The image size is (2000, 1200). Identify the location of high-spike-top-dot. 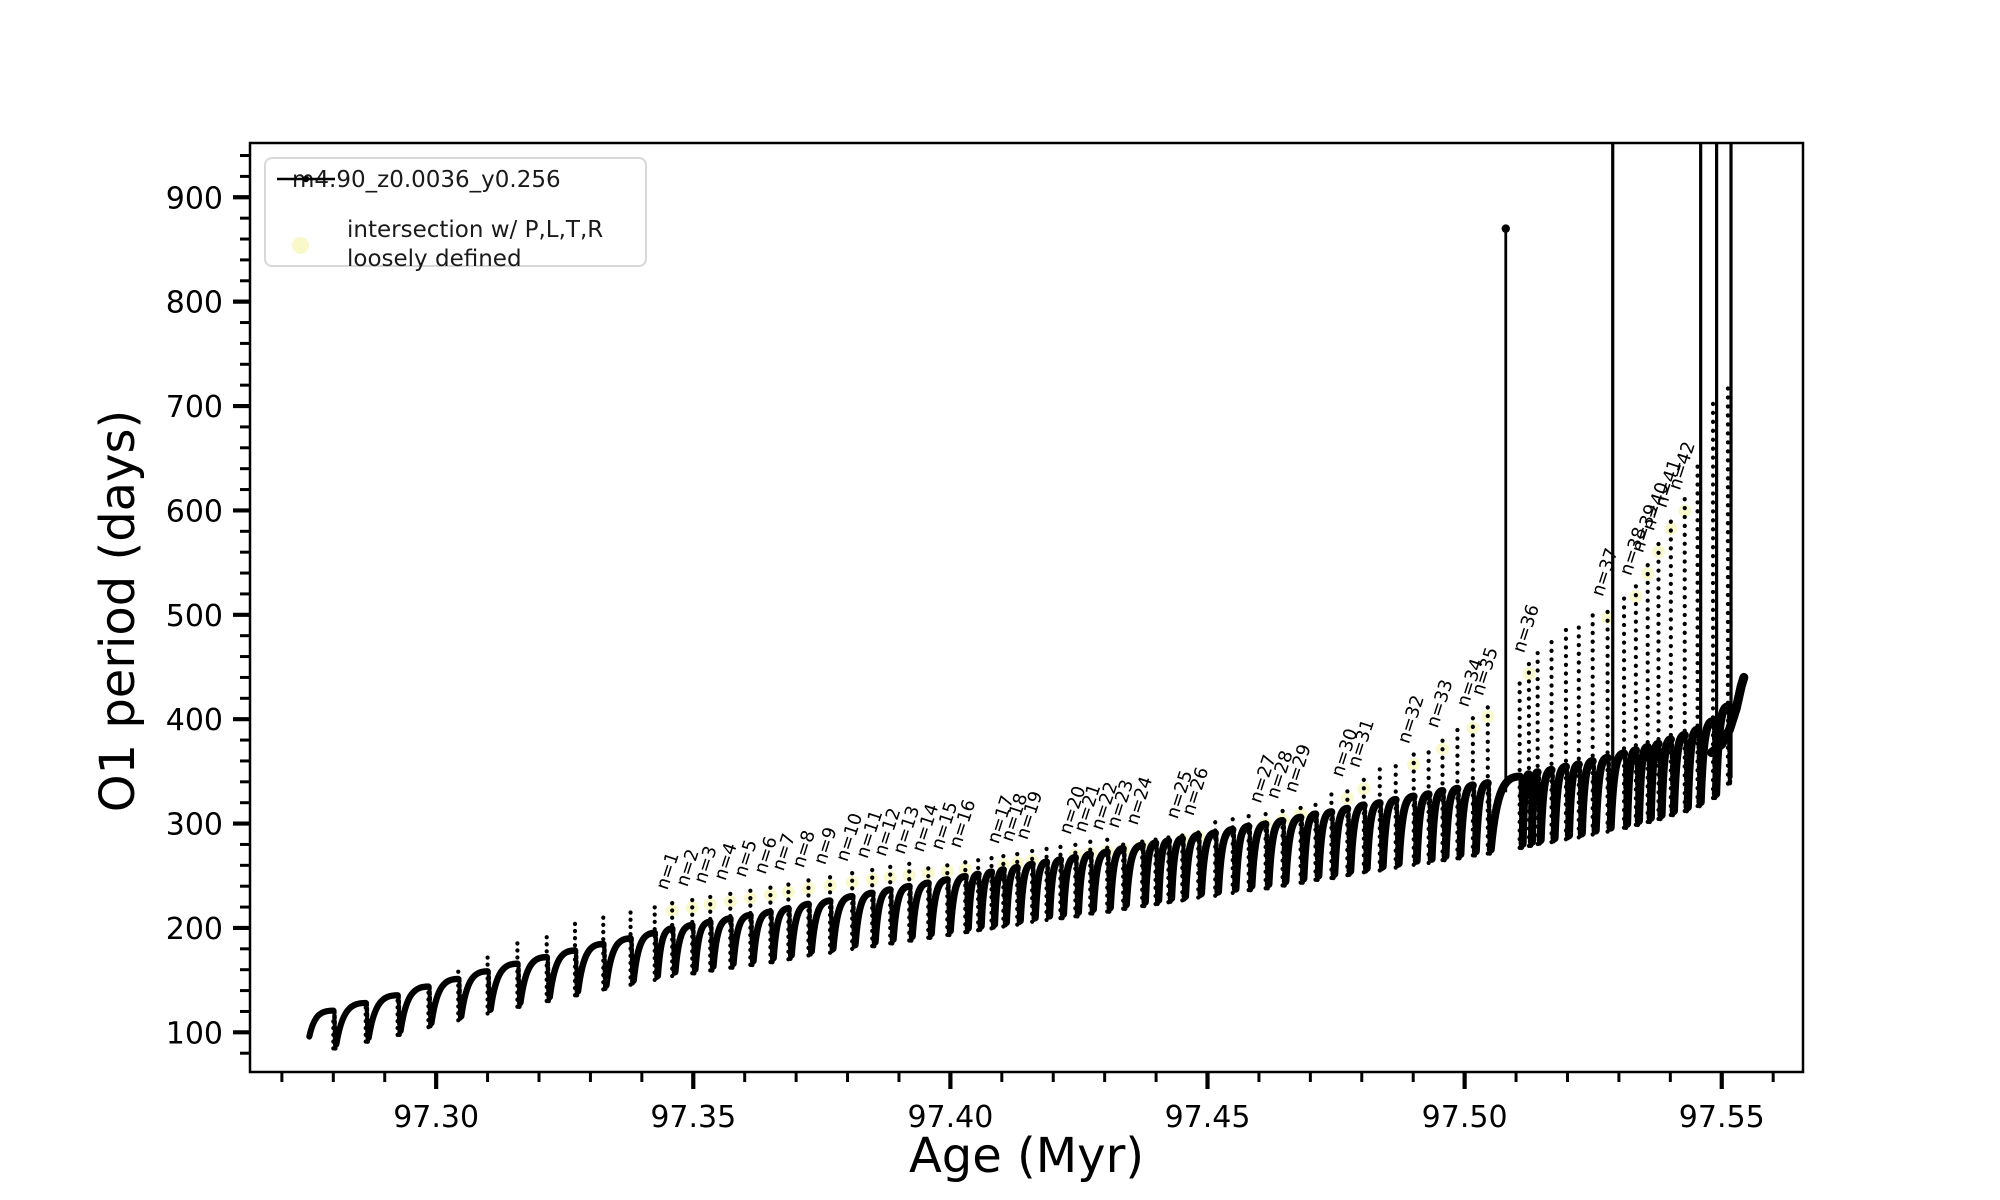
(1505, 228).